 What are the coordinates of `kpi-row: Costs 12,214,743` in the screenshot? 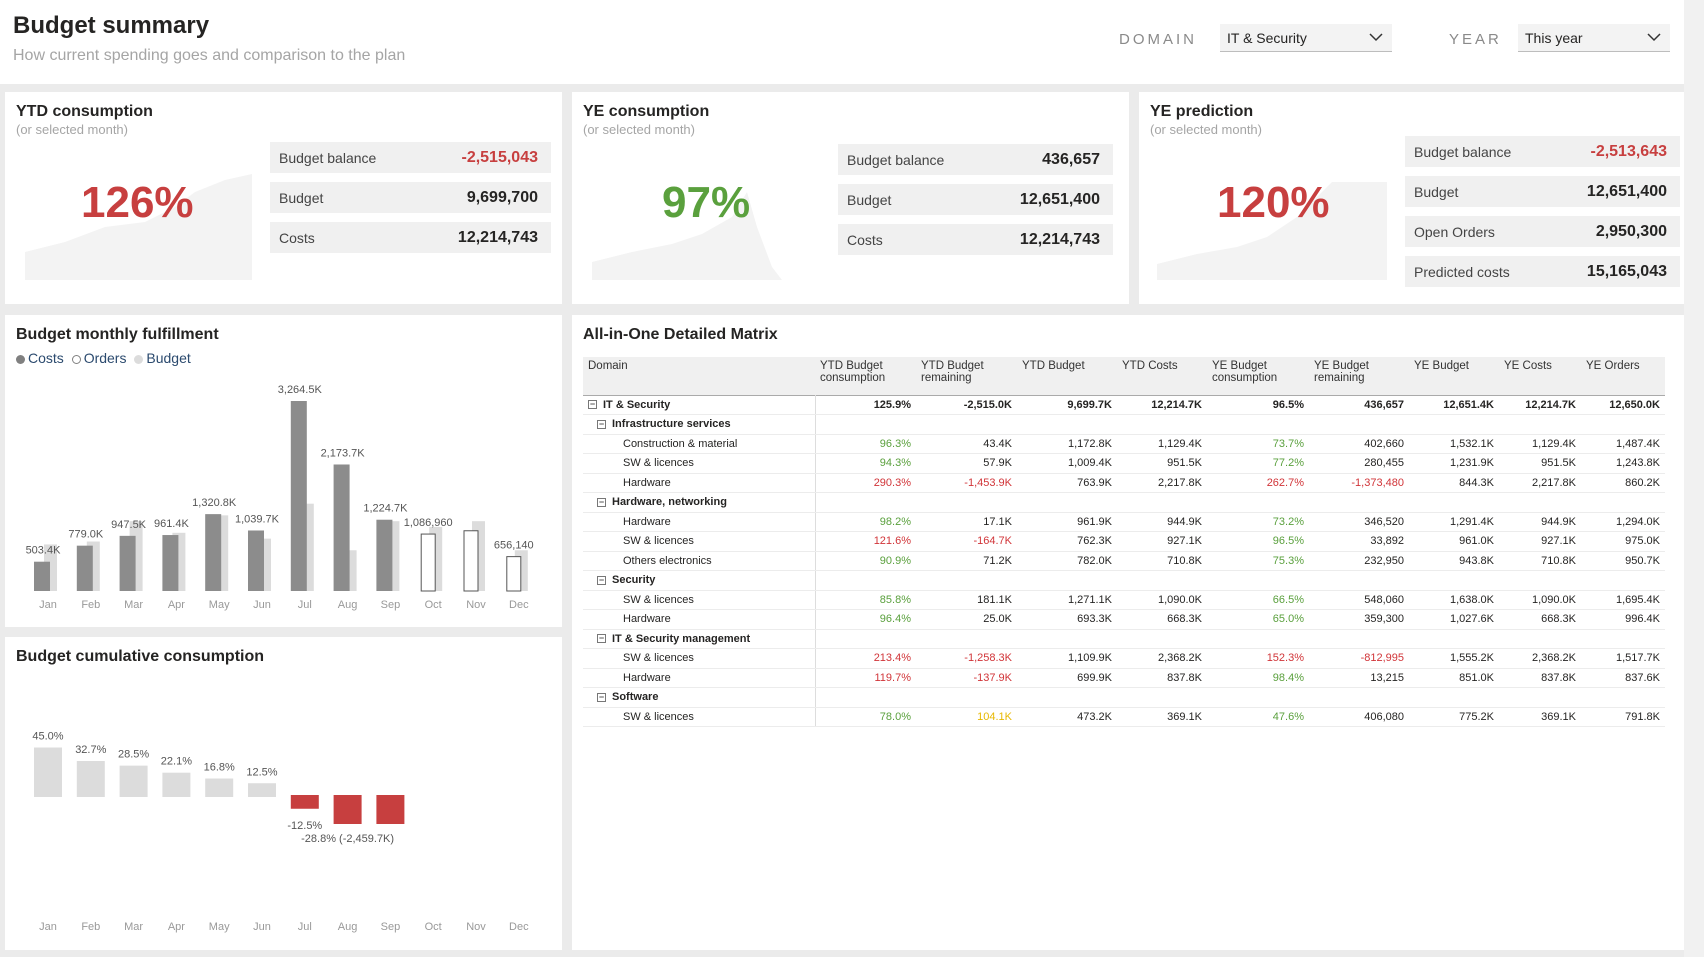 It's located at (975, 239).